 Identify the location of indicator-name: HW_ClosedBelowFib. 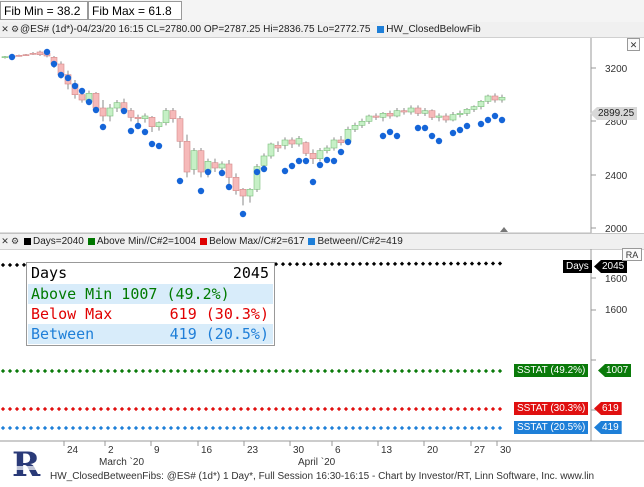
(433, 29).